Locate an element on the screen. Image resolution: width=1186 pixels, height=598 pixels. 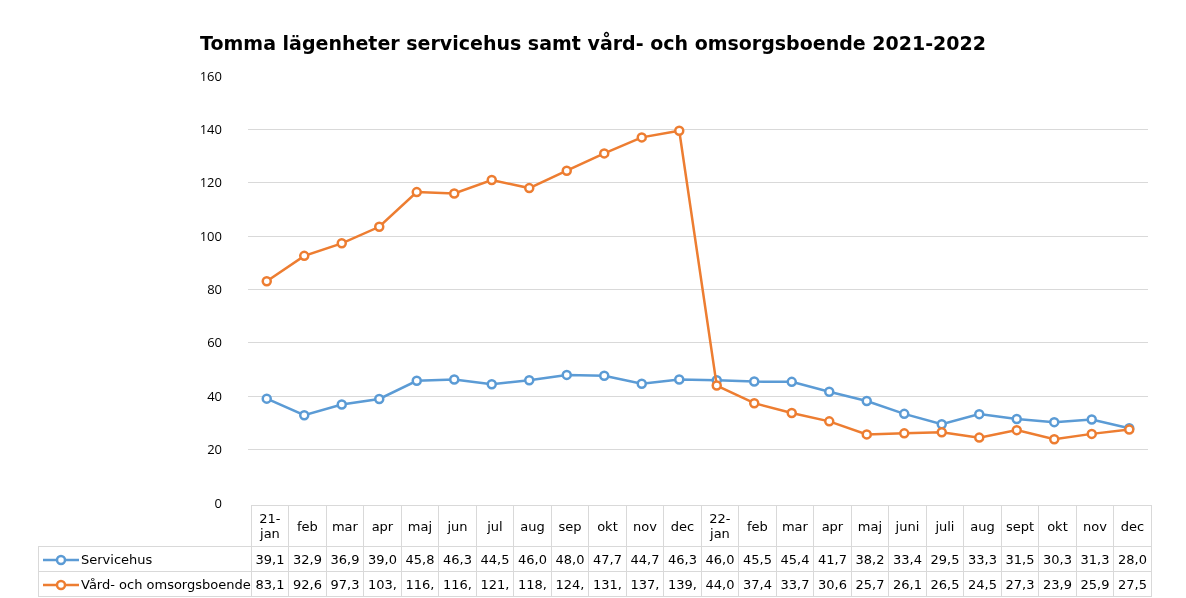
data-label: 118, is located at coordinates (532, 584).